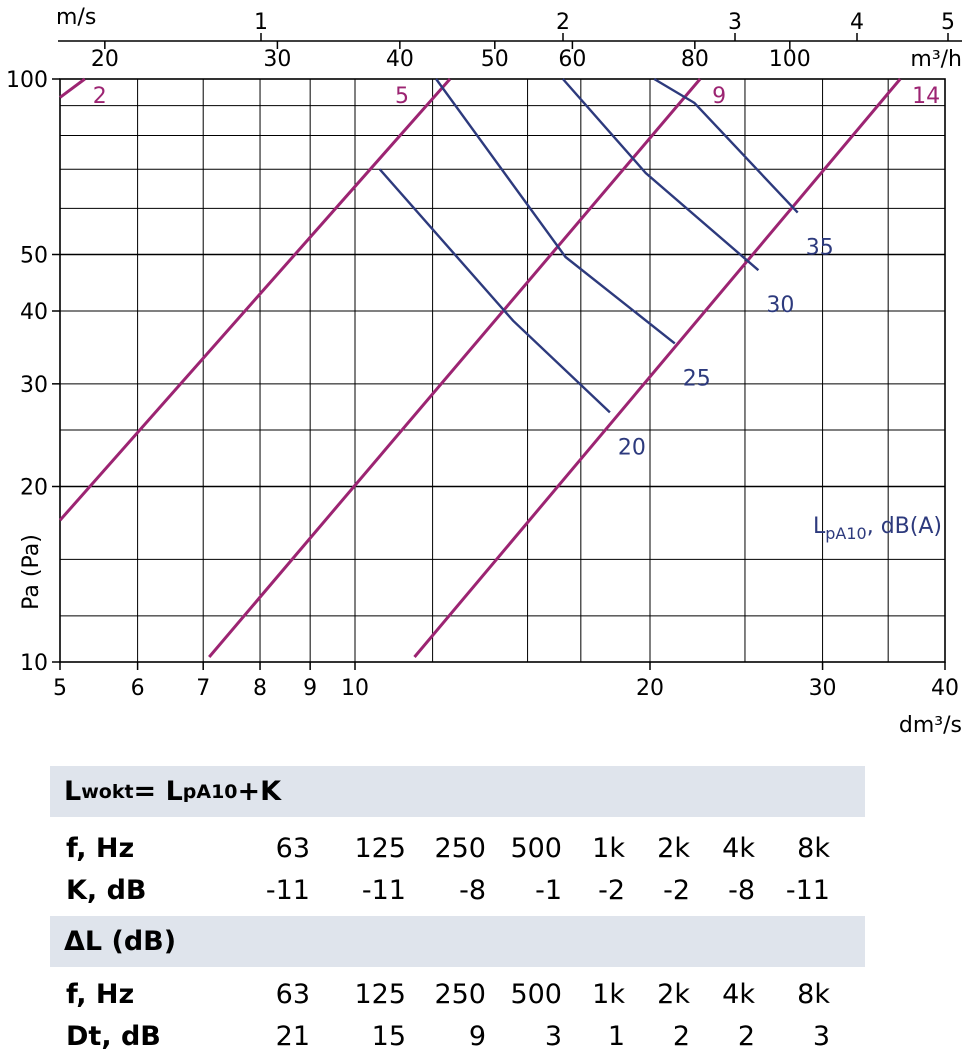 The height and width of the screenshot is (1058, 970). Describe the element at coordinates (31, 572) in the screenshot. I see `y-axis-label: Pa (Pa)` at that location.